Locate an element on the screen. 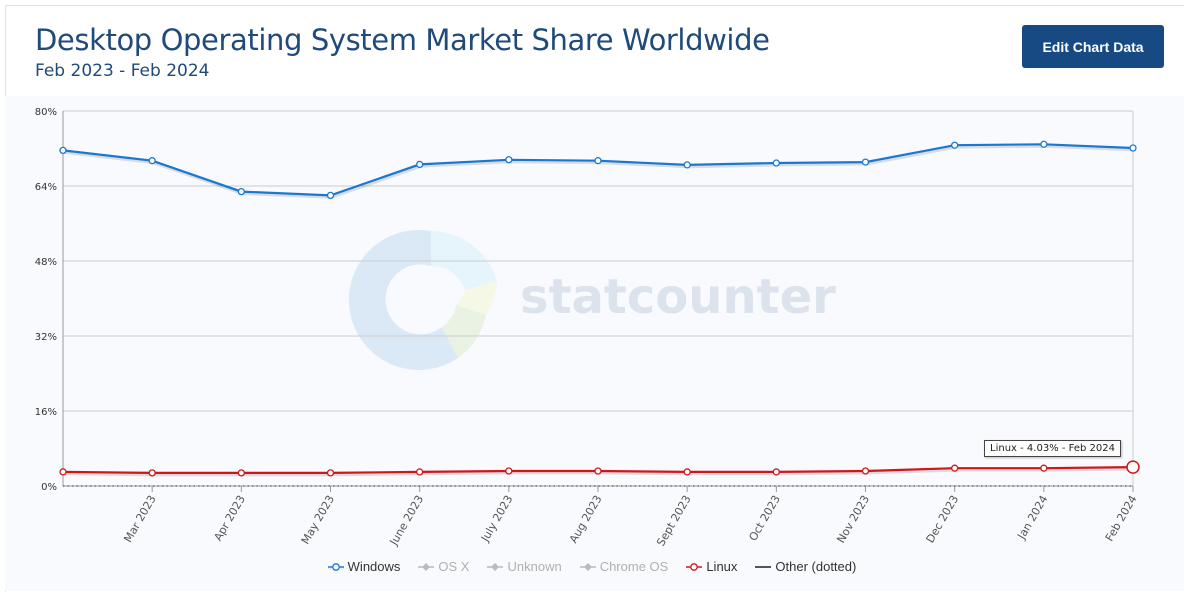 This screenshot has height=592, width=1184. x-tick-label: July 2023 is located at coordinates (496, 519).